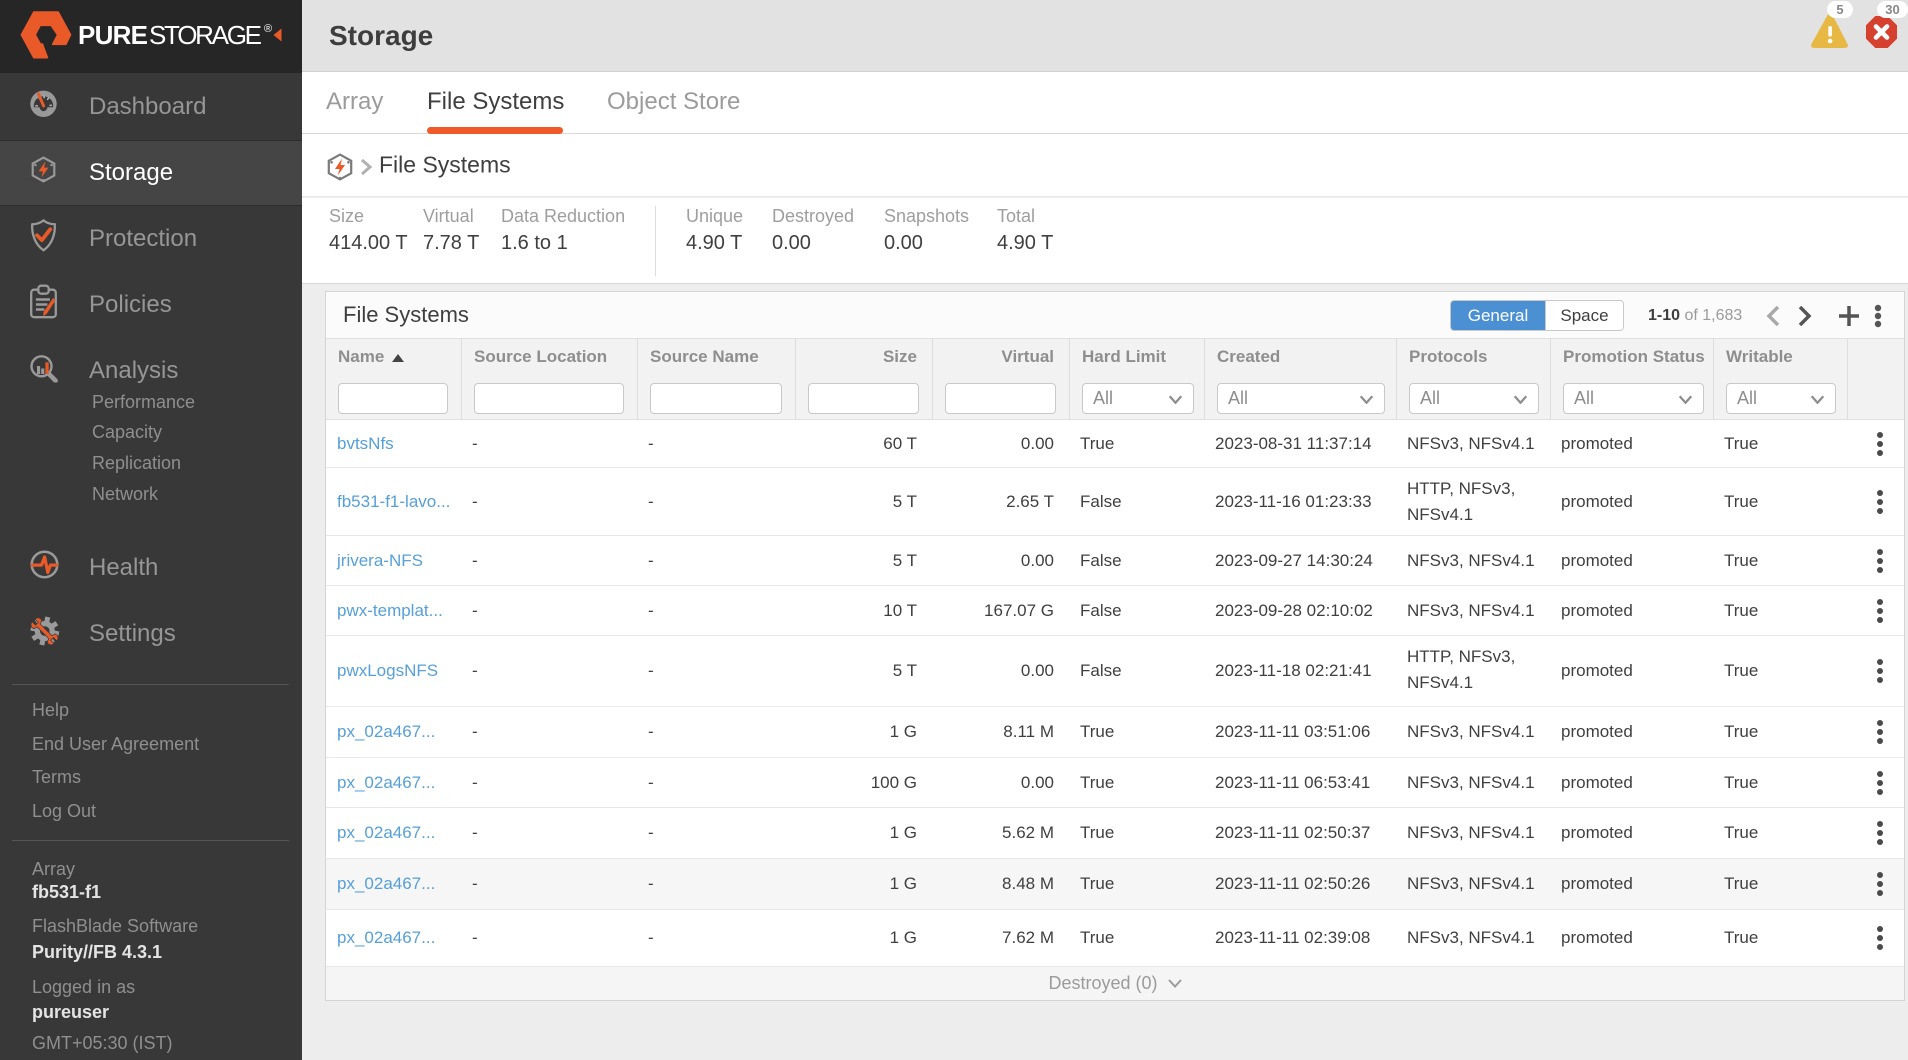 The height and width of the screenshot is (1060, 1908). What do you see at coordinates (205, 35) in the screenshot?
I see `svg-text: STORAGE` at bounding box center [205, 35].